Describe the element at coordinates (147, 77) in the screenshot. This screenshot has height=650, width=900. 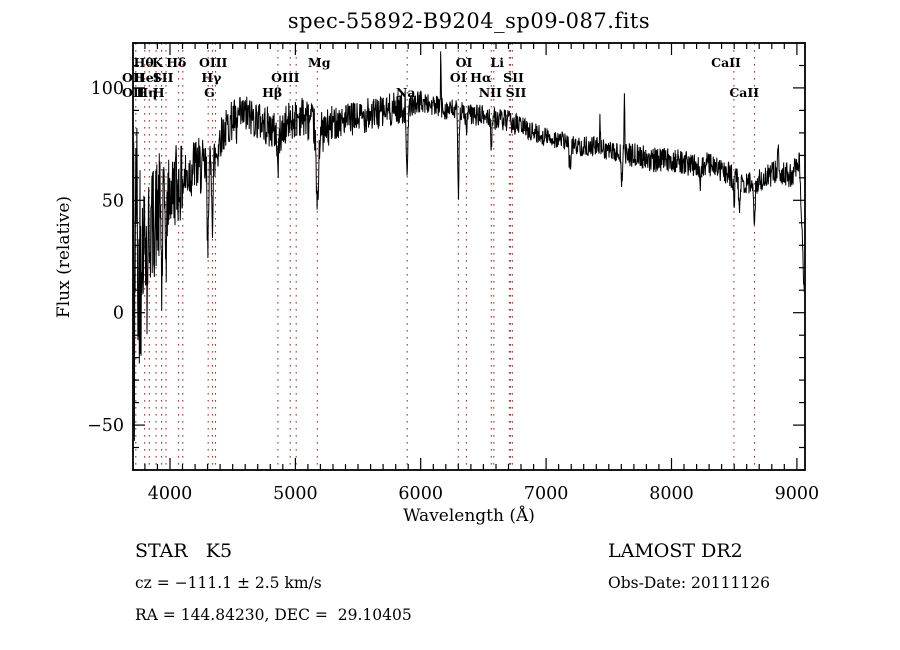
I see `spectral-line-label: HeI` at that location.